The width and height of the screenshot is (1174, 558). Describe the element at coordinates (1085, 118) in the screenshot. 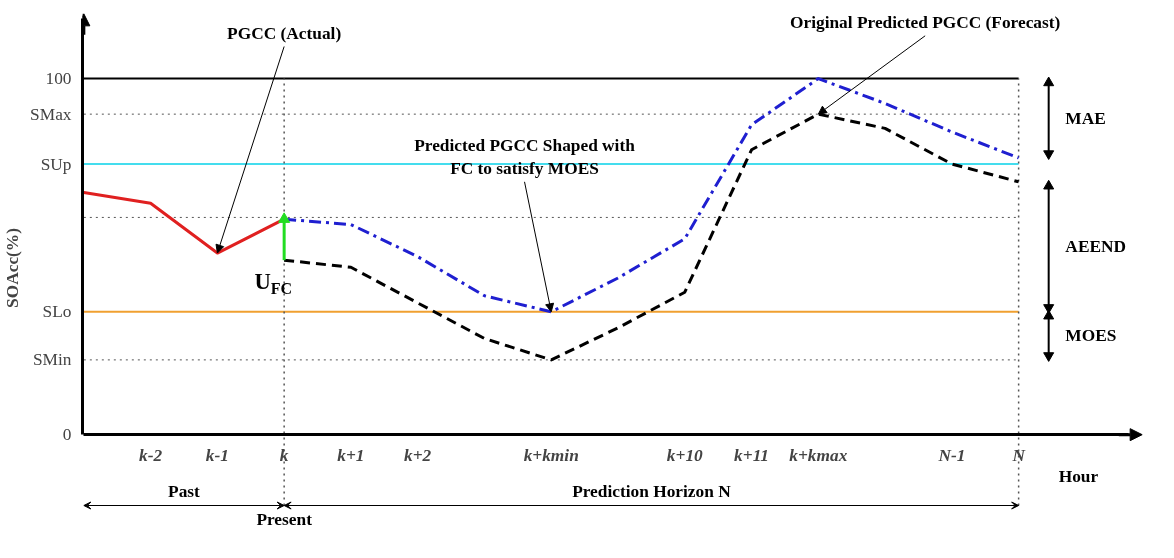

I see `text: MAE` at that location.